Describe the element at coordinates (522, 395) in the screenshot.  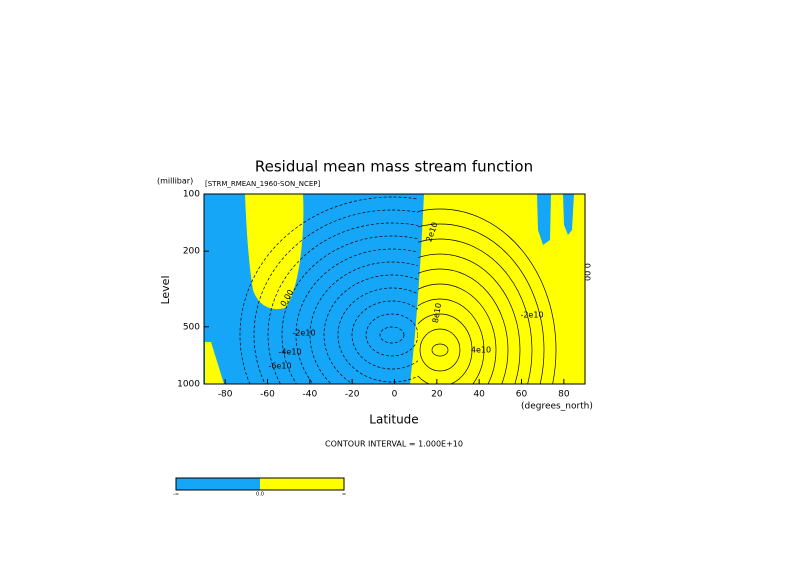
I see `x-tick-label: 60` at that location.